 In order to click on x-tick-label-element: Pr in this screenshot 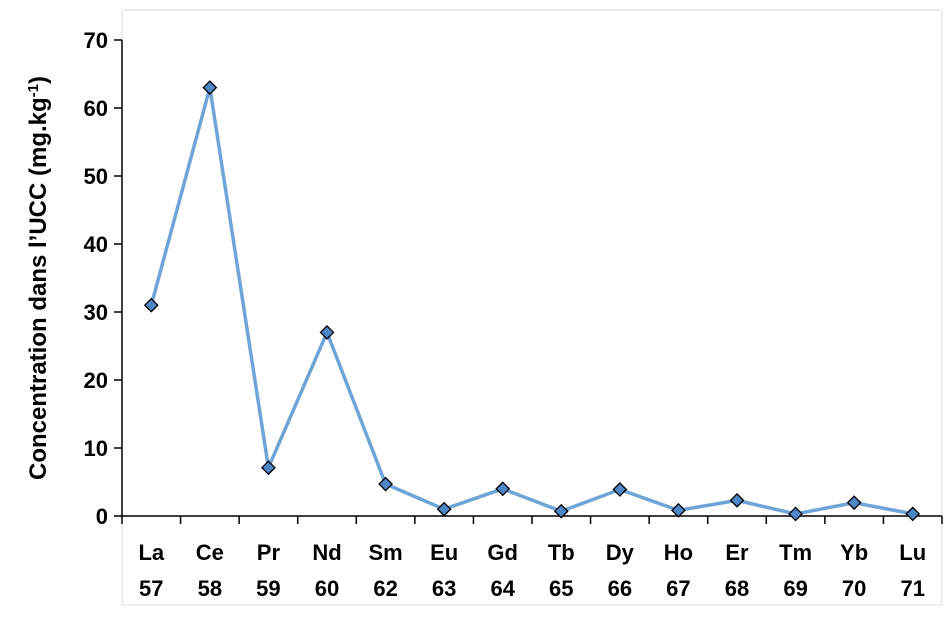, I will do `click(269, 552)`.